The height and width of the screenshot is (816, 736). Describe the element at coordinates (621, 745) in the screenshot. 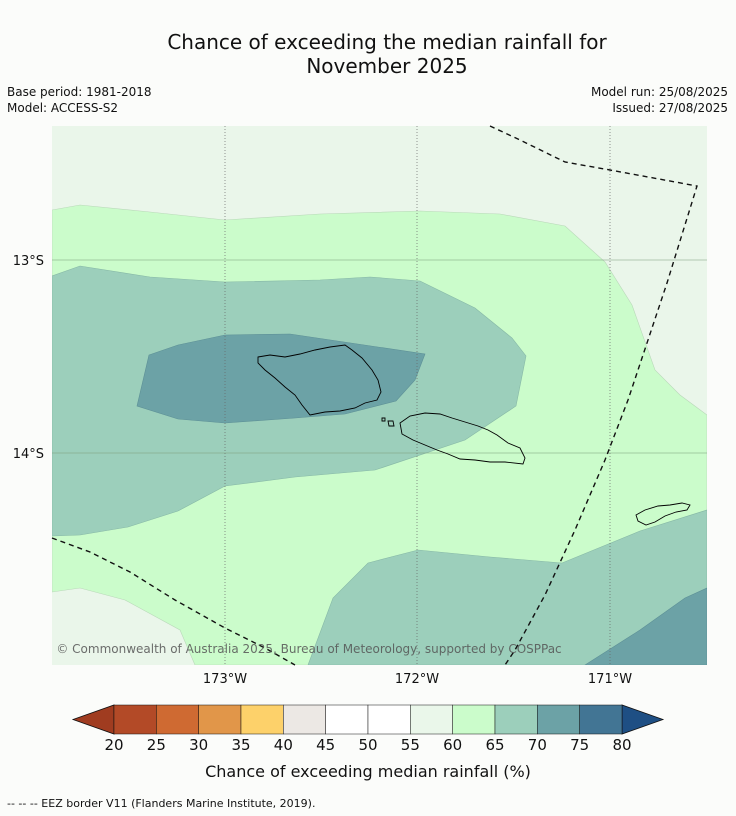

I see `colorbar-tick-label: 80` at that location.